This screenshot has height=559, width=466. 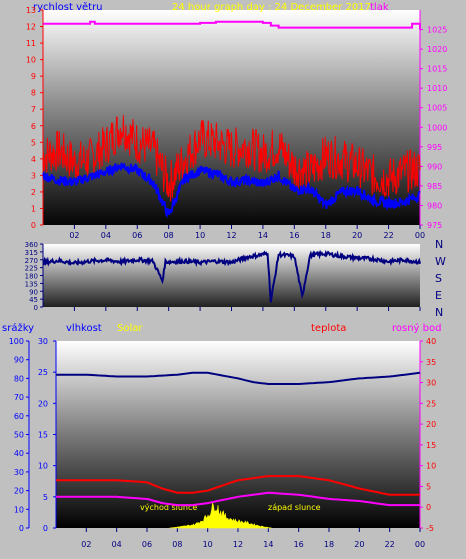 What do you see at coordinates (16, 341) in the screenshot?
I see `precip-axis-label: 100` at bounding box center [16, 341].